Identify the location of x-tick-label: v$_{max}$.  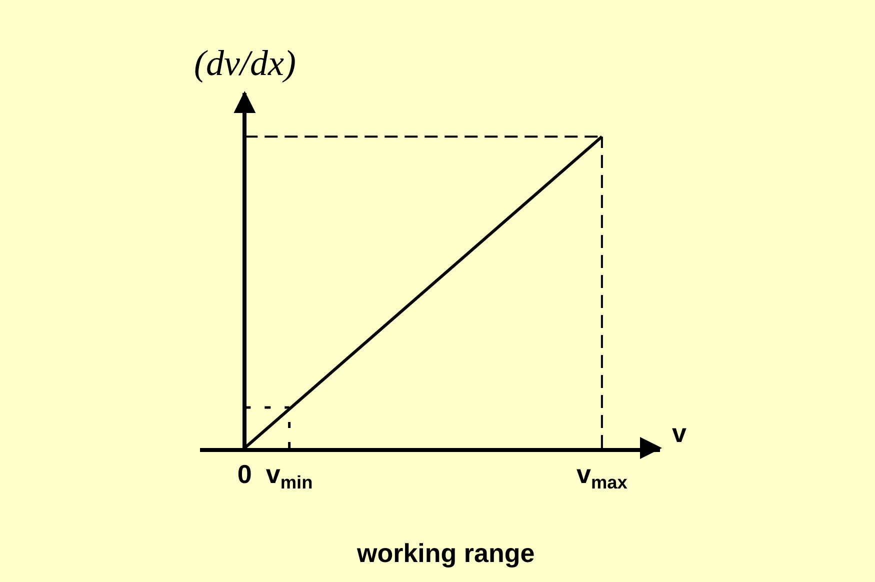
(602, 476).